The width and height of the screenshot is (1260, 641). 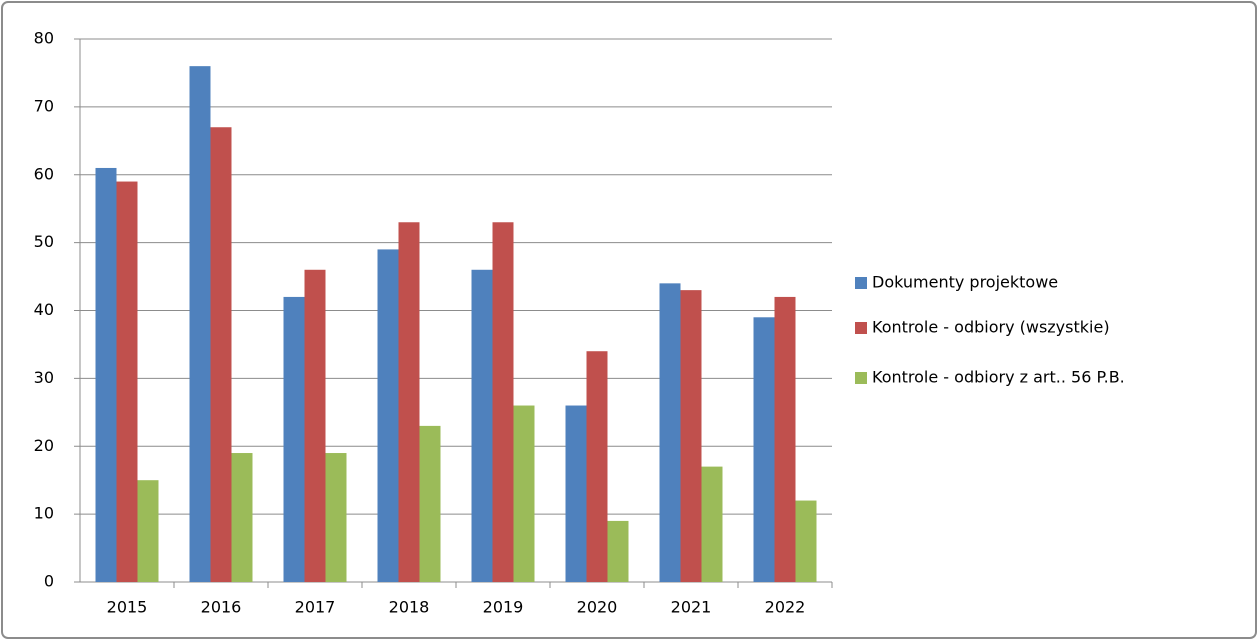 I want to click on x-tick-label: 2021, so click(x=691, y=607).